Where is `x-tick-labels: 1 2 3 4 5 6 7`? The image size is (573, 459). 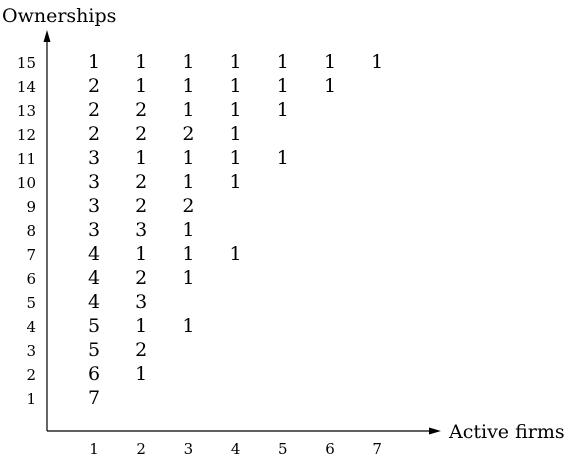 x-tick-labels: 1 2 3 4 5 6 7 is located at coordinates (235, 449).